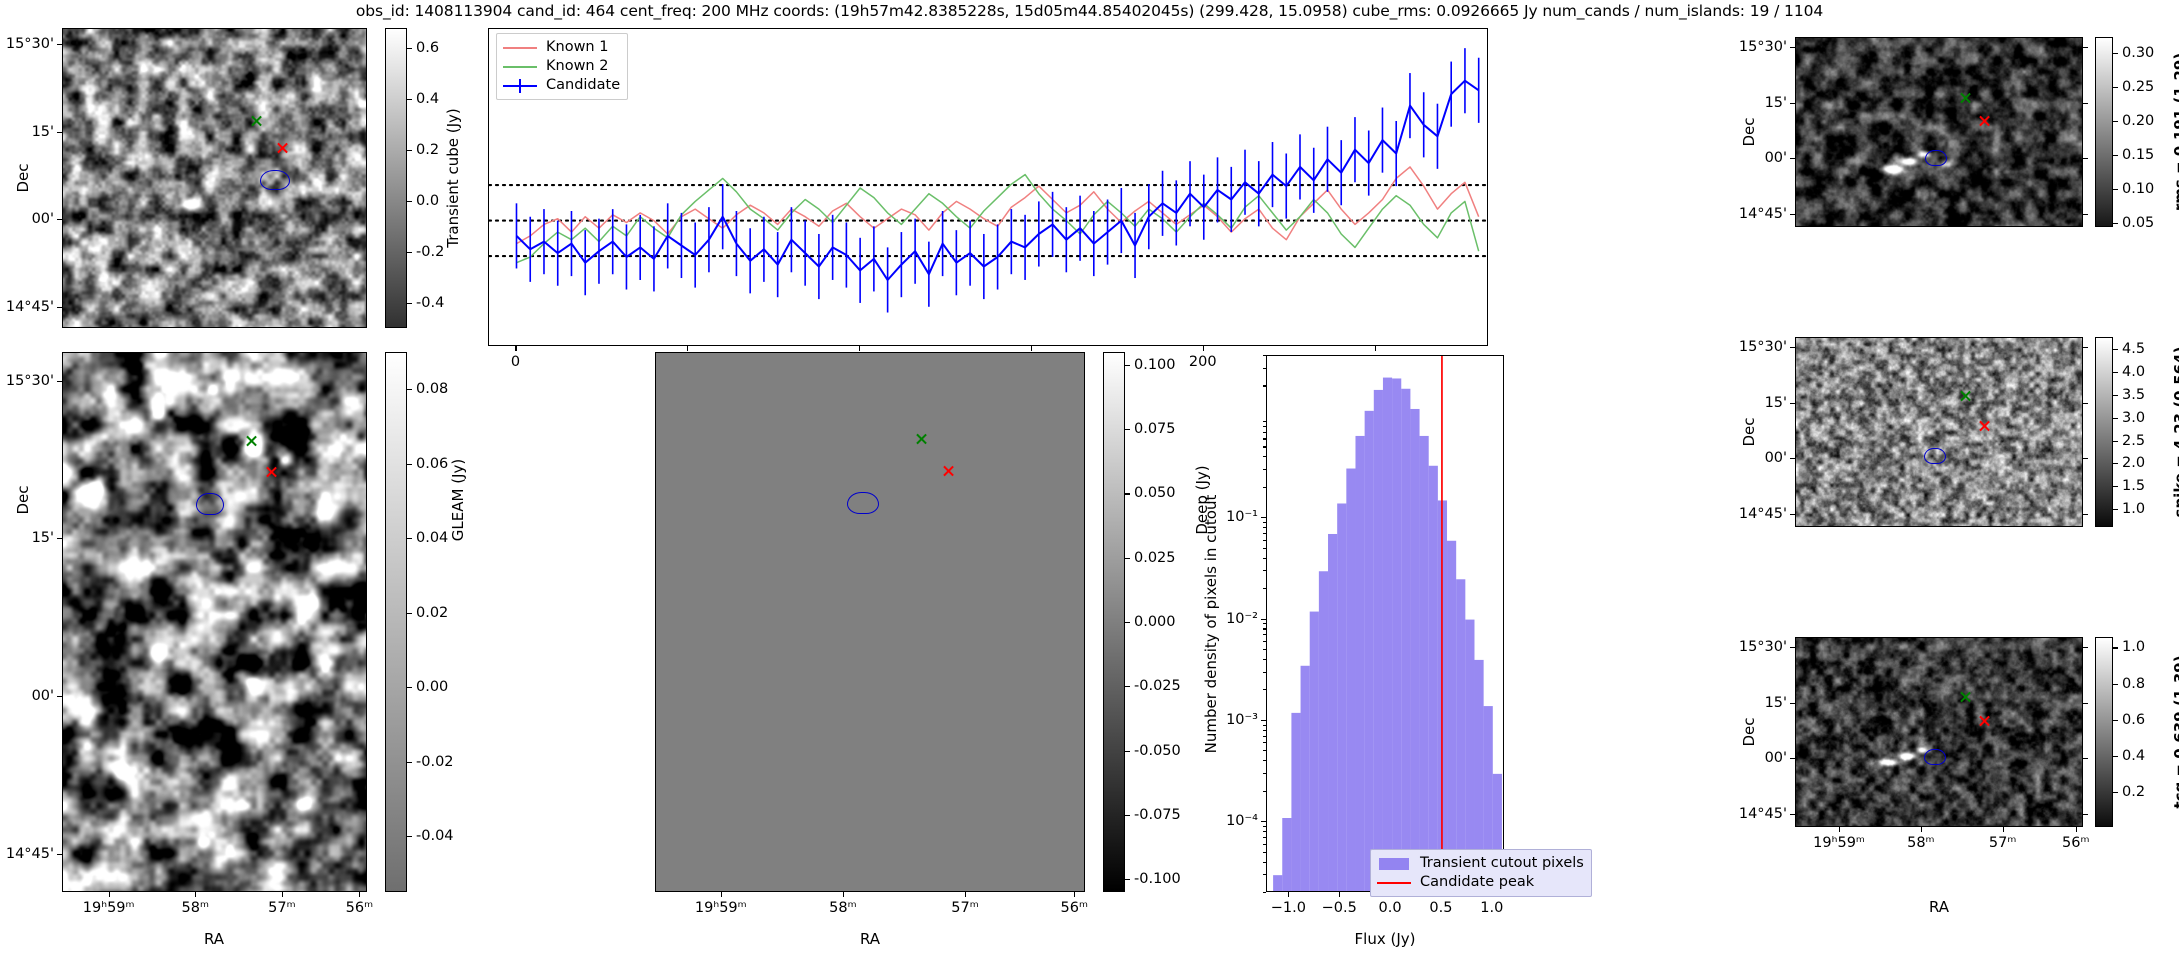 This screenshot has width=2179, height=960. Describe the element at coordinates (2134, 463) in the screenshot. I see `spike-cbticklabel: 2.0` at that location.